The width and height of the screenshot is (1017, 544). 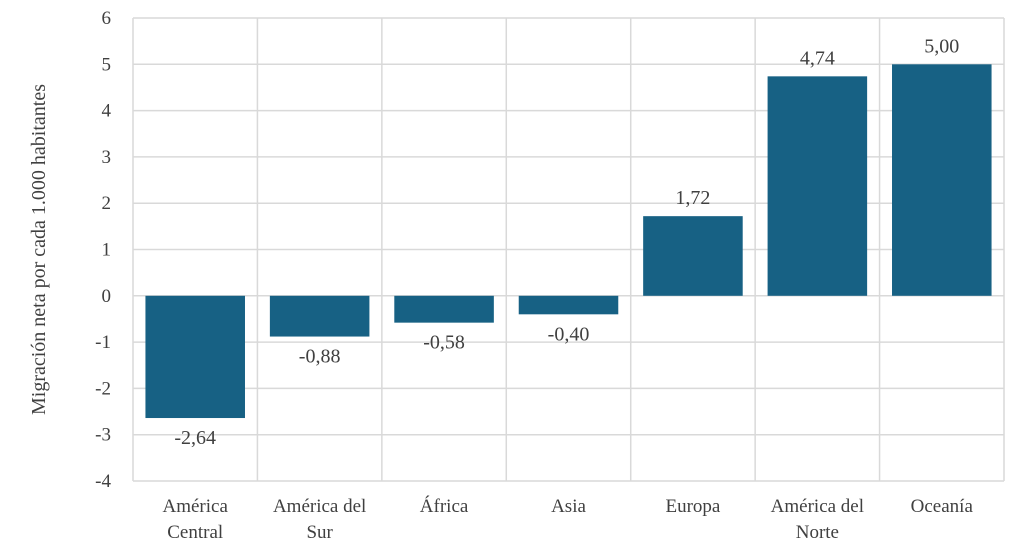 I want to click on data-label: 4,74, so click(x=817, y=58).